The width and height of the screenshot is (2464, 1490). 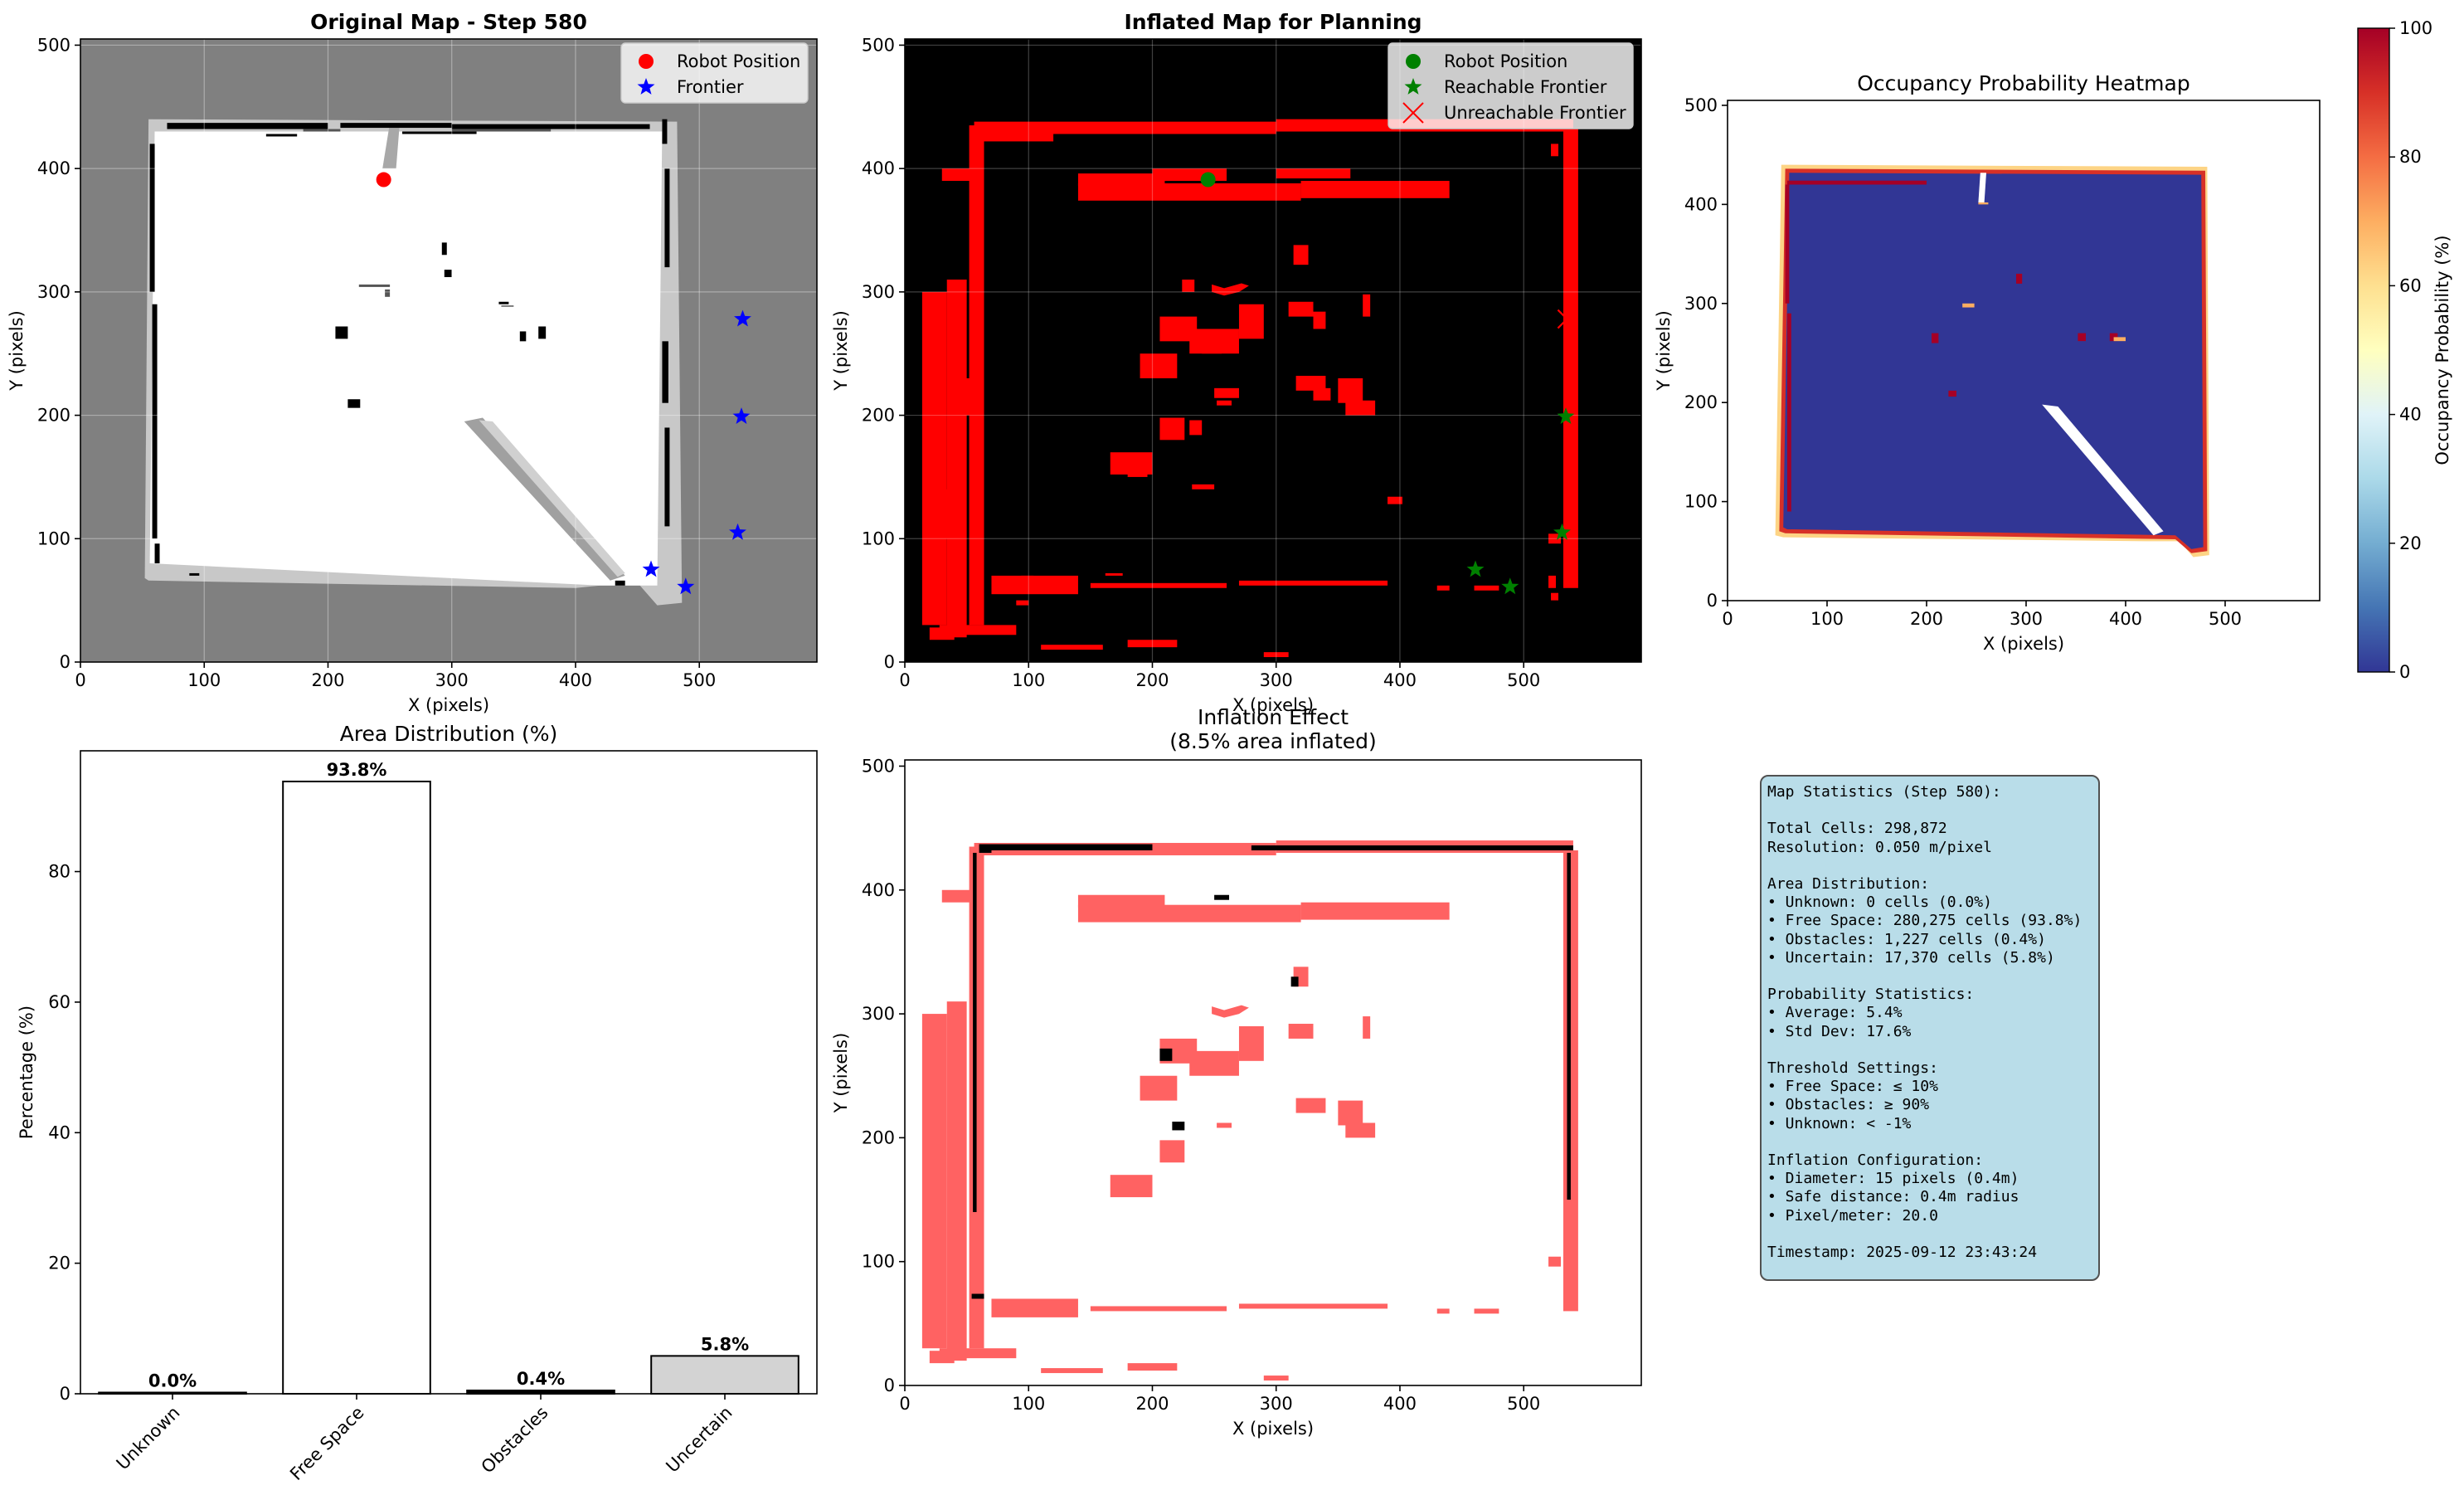 I want to click on colorbar-tick-label: 80, so click(x=2411, y=157).